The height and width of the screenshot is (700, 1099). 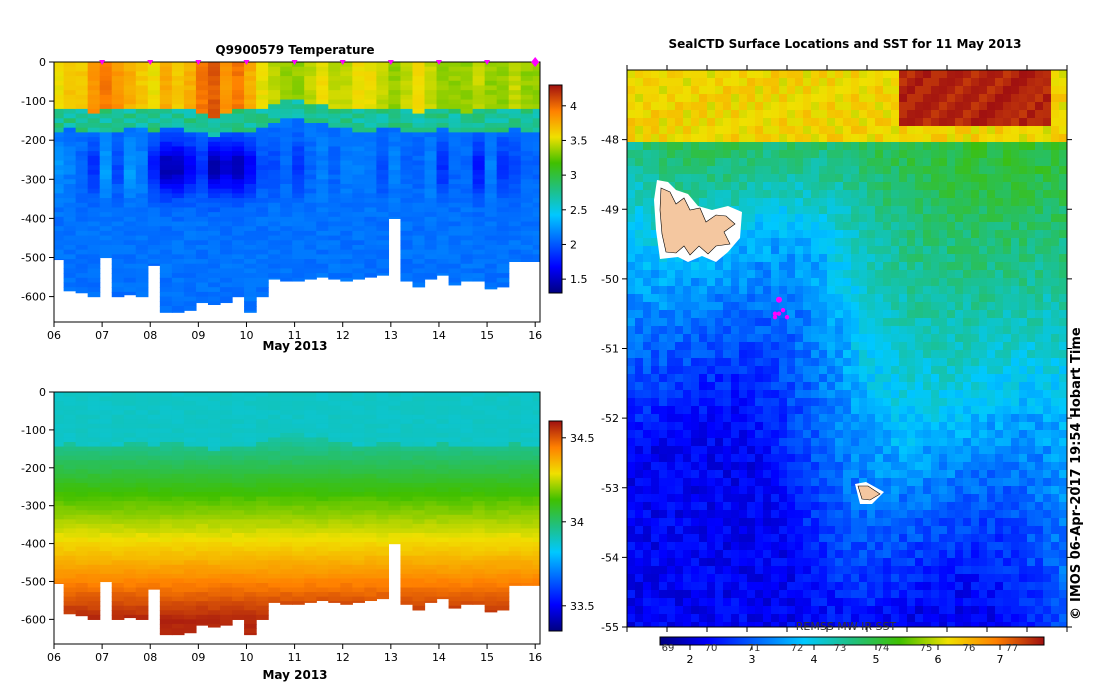 I want to click on colorbar-tick-label: 33.5, so click(x=582, y=606).